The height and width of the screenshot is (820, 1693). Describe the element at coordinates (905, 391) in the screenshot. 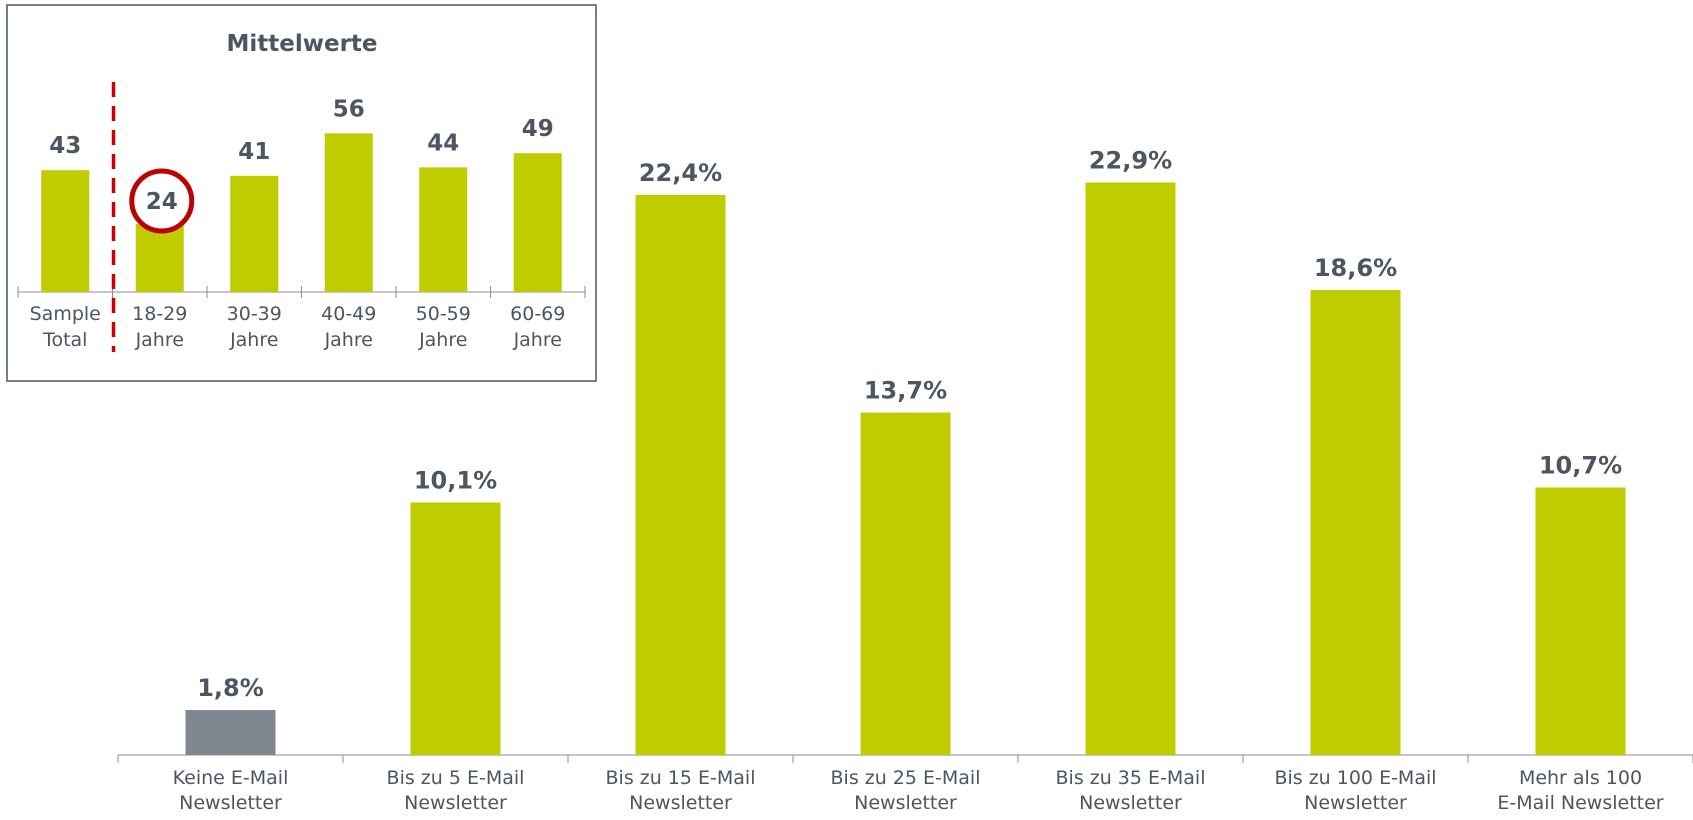

I see `bar-value-label-3: 13,7%` at that location.